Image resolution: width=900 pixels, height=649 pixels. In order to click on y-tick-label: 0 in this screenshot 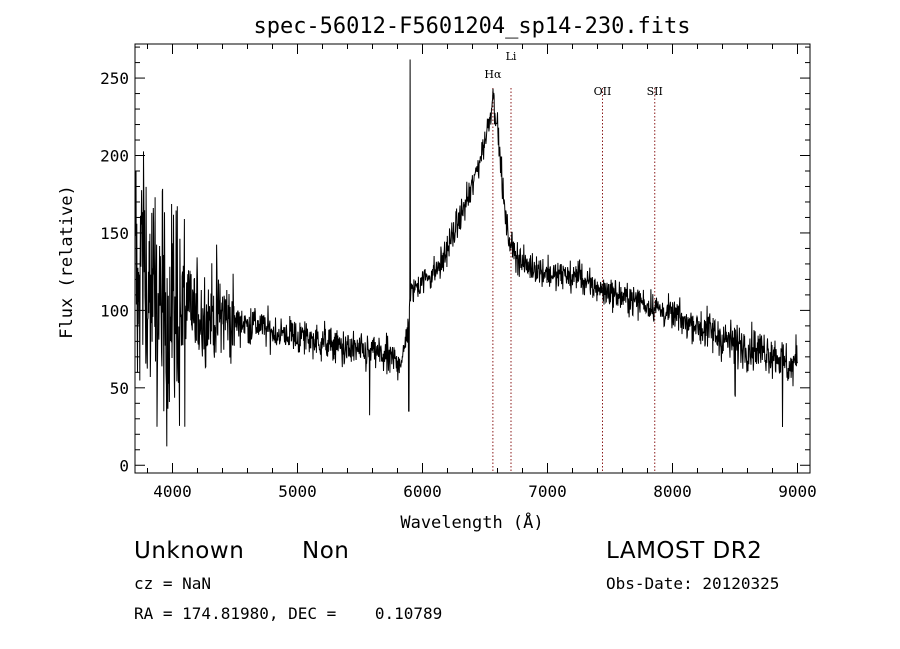, I will do `click(124, 465)`.